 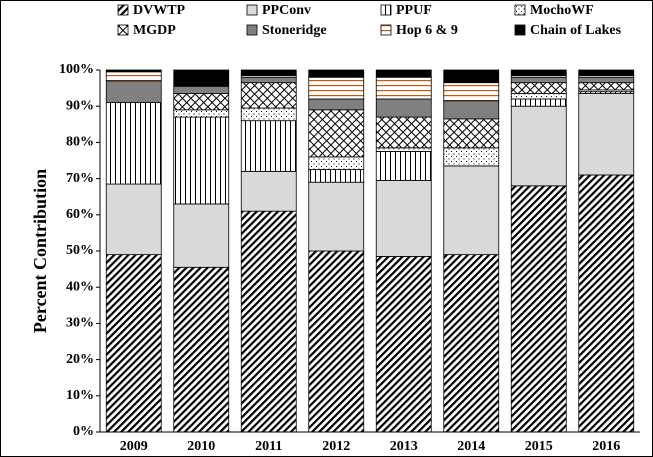 I want to click on x-tick-label: 2011, so click(x=268, y=446).